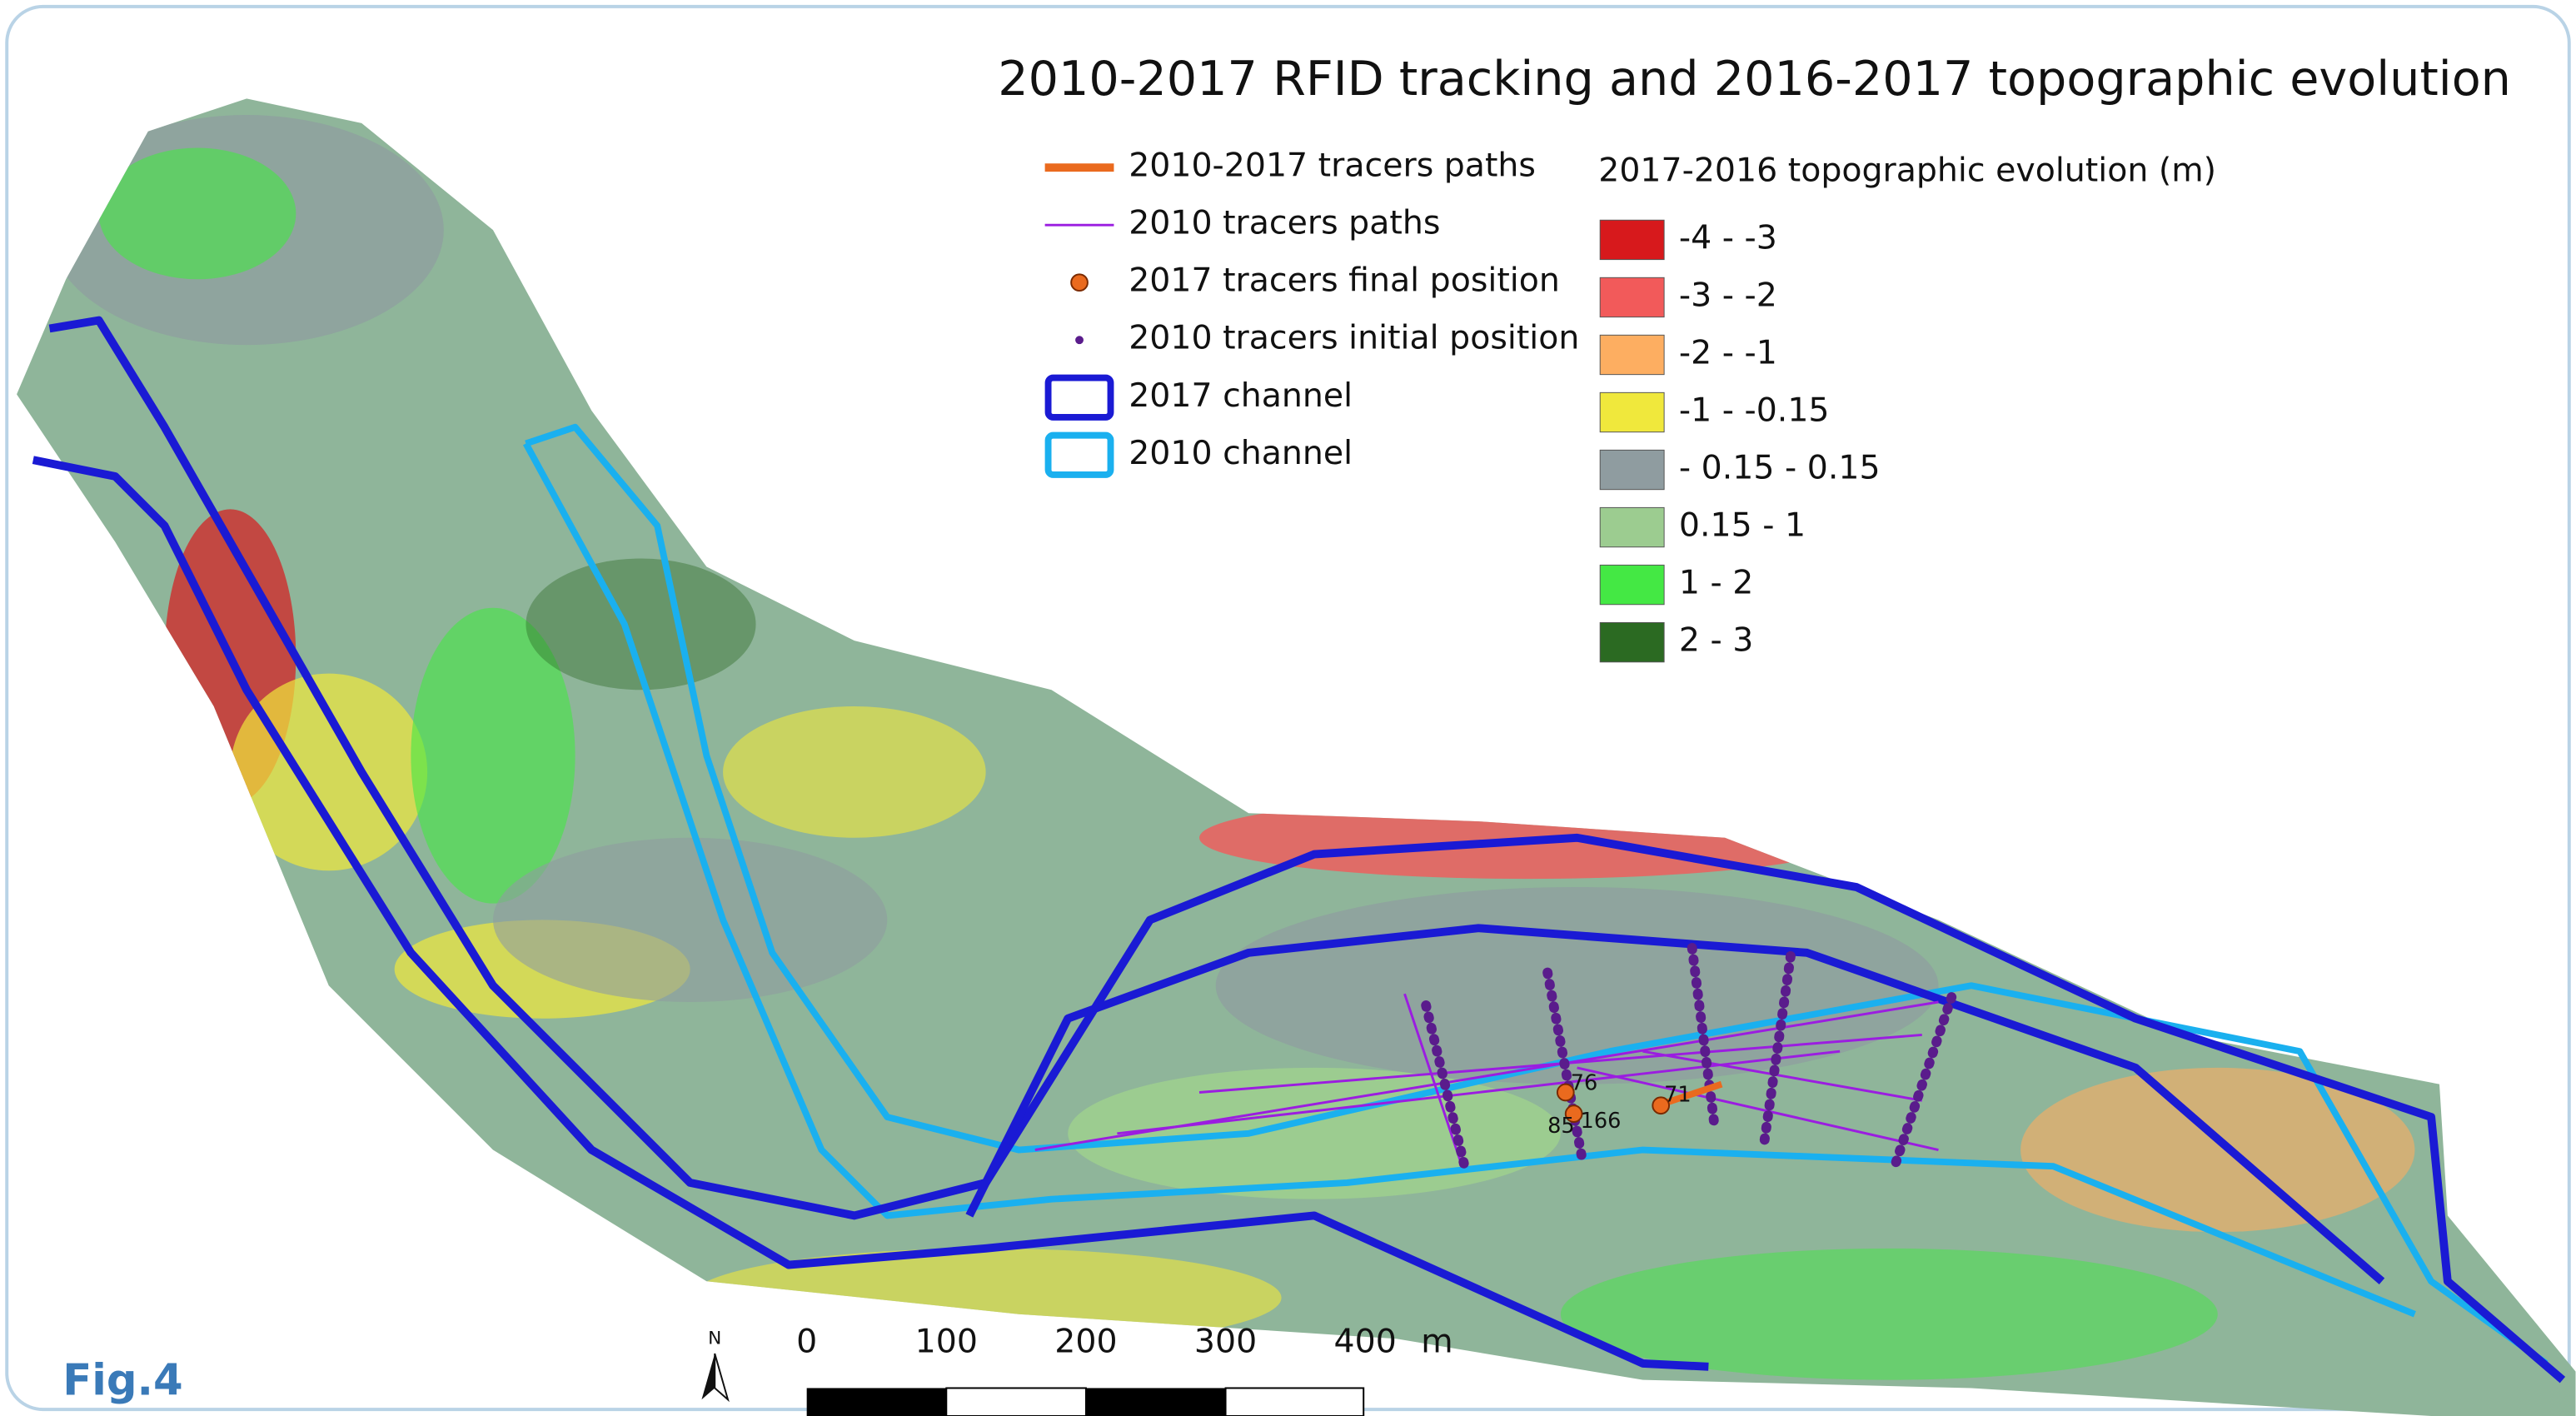 The height and width of the screenshot is (1416, 2576). What do you see at coordinates (1241, 453) in the screenshot?
I see `legend-label: 2010 channel` at bounding box center [1241, 453].